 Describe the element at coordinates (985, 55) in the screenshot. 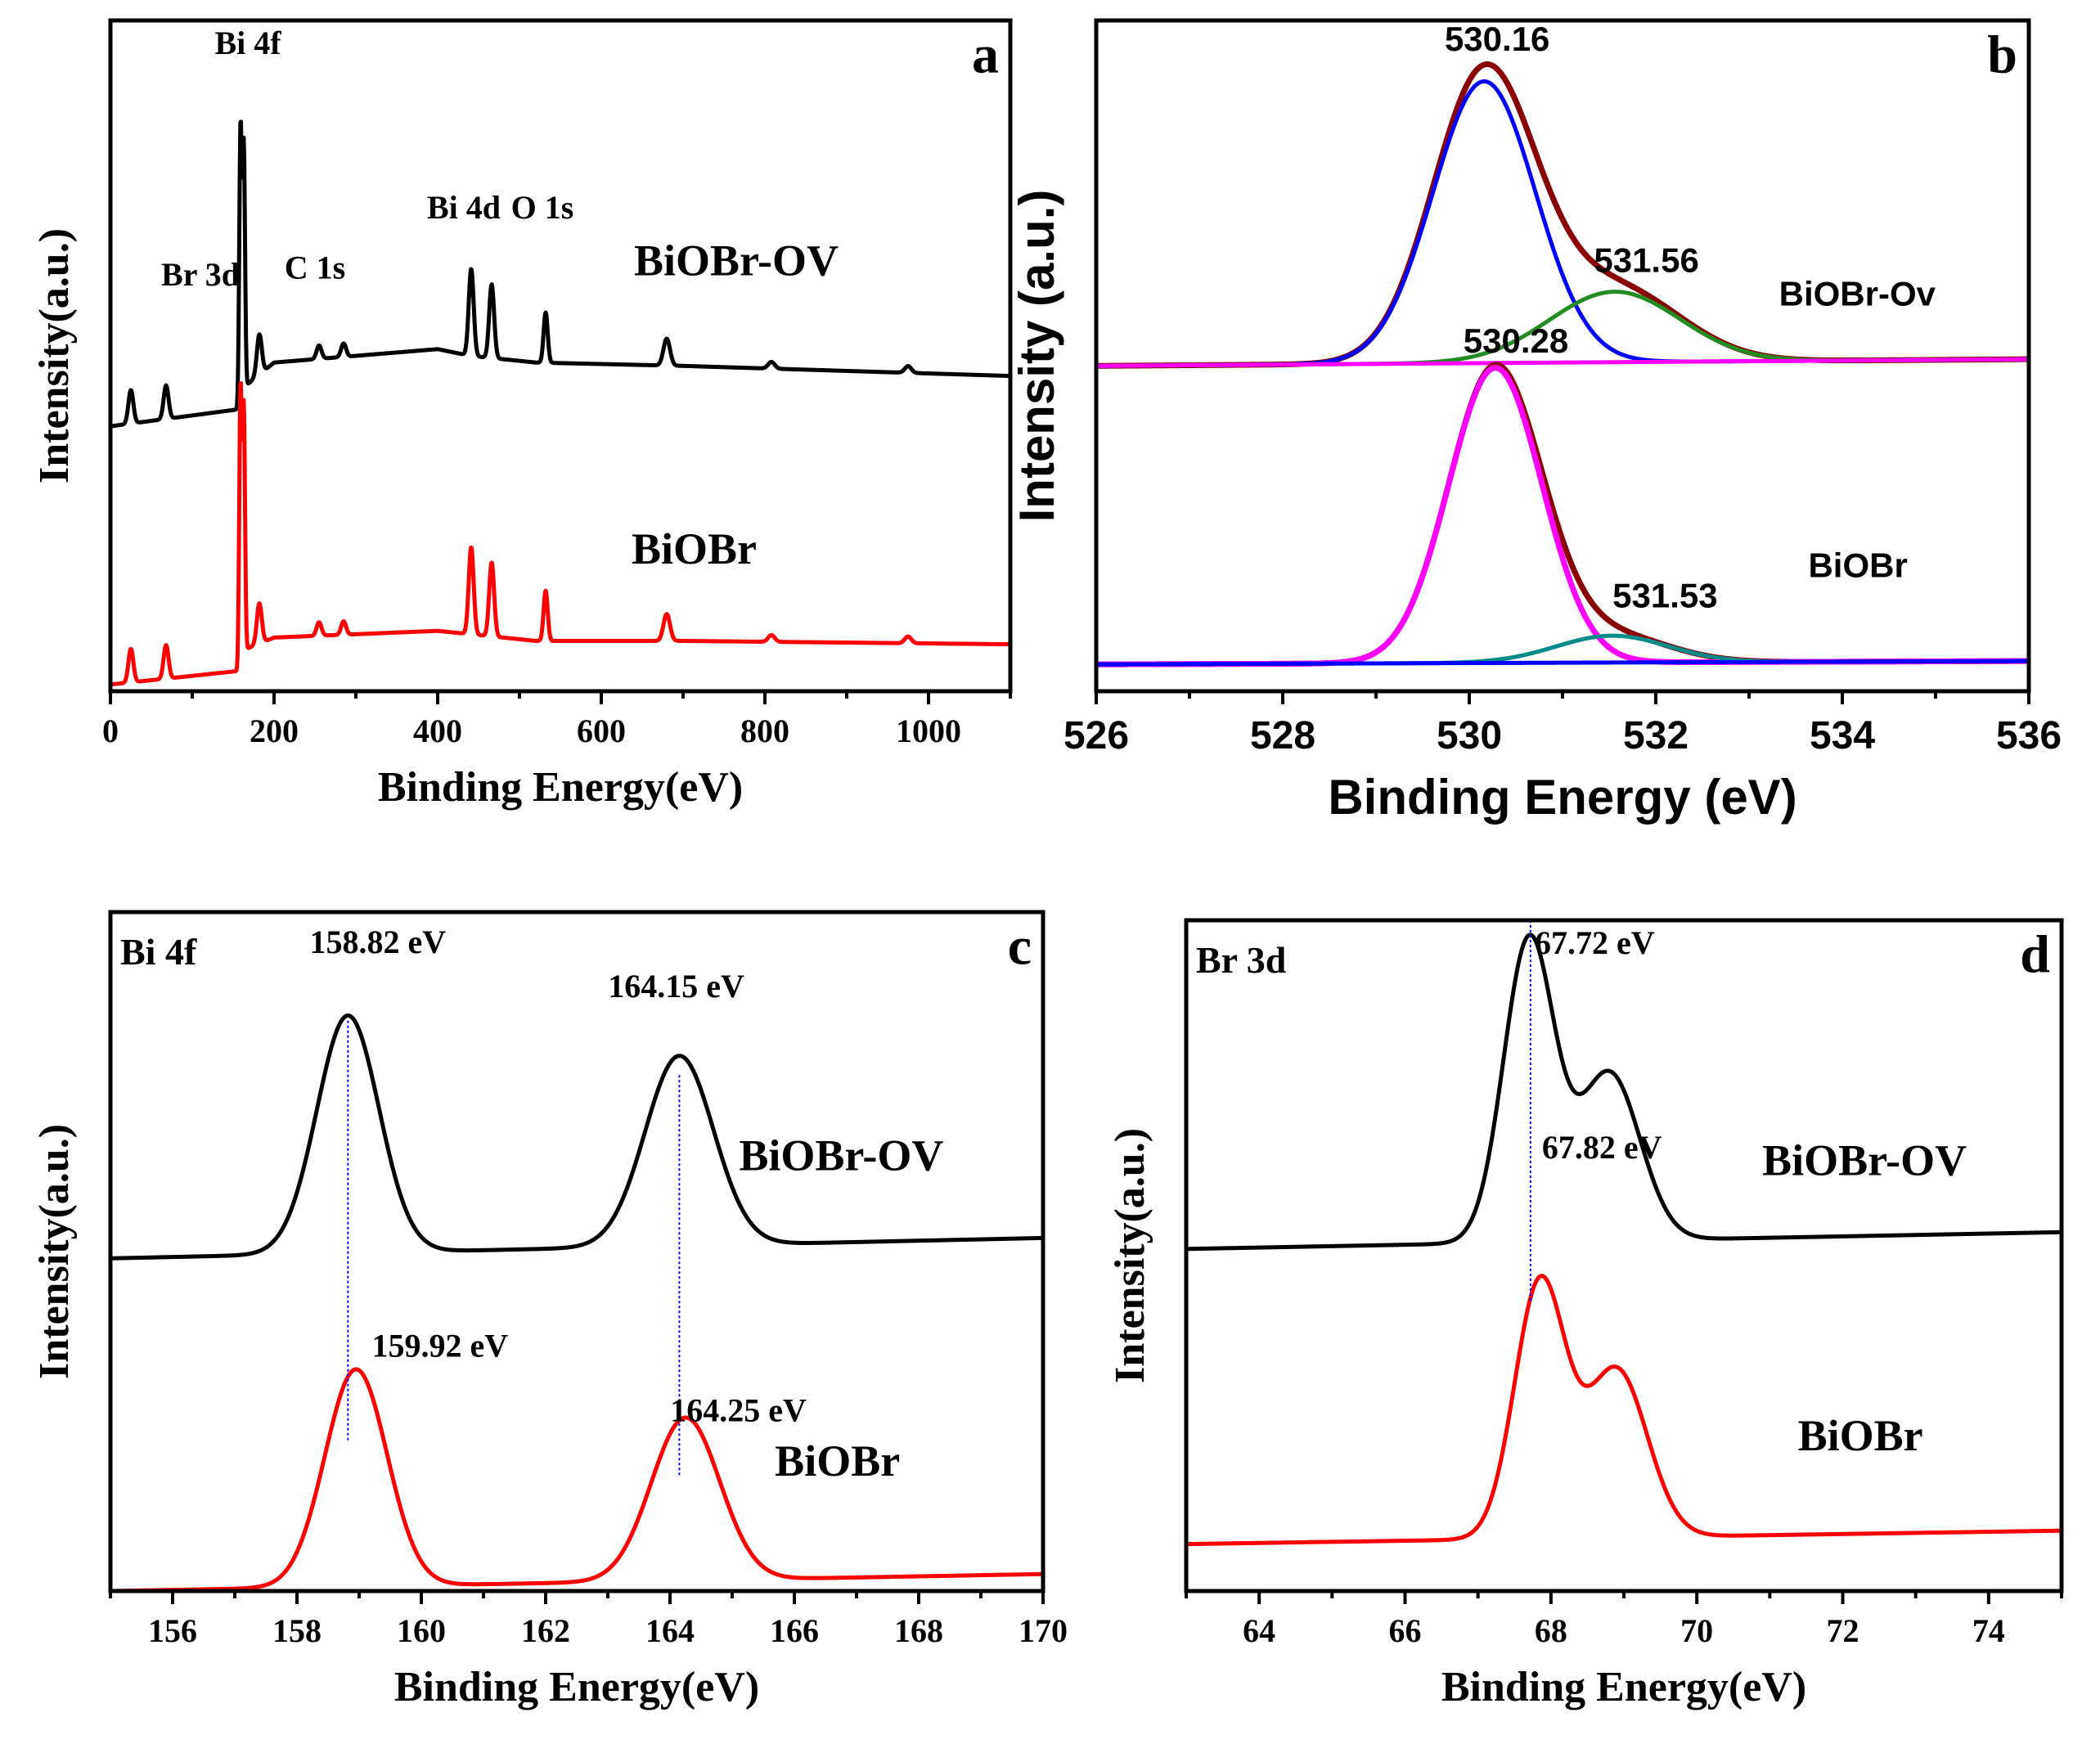

I see `panel-letter-a: a` at that location.